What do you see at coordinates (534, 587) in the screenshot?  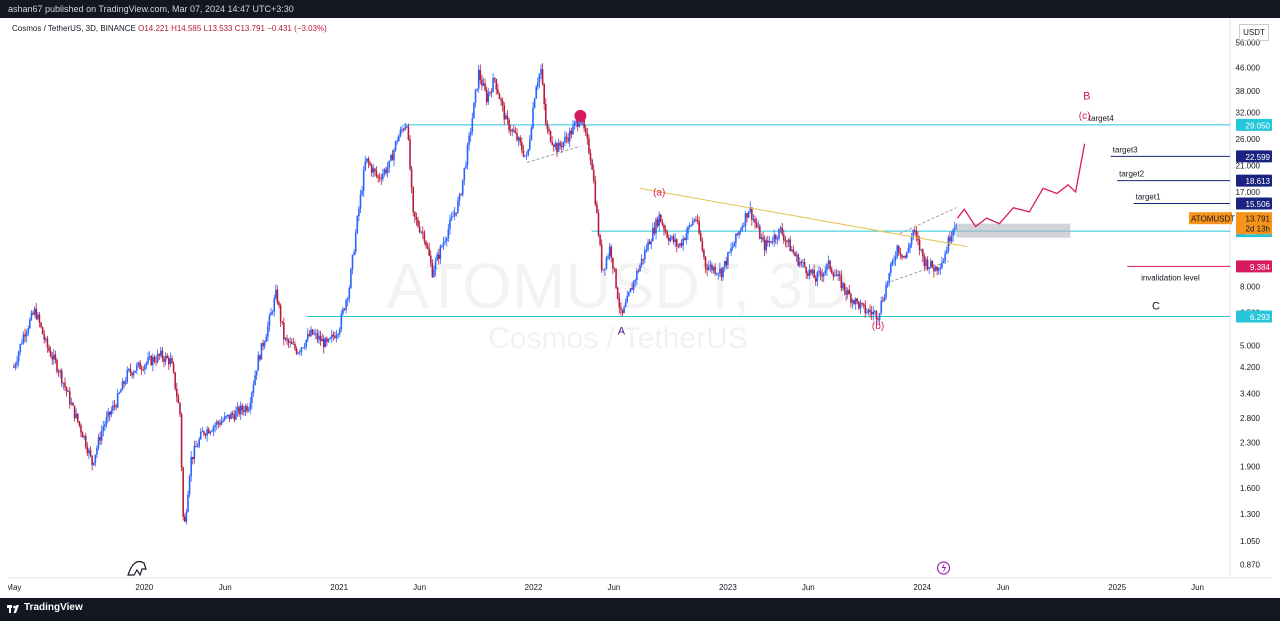 I see `x-tick-label: 2022` at bounding box center [534, 587].